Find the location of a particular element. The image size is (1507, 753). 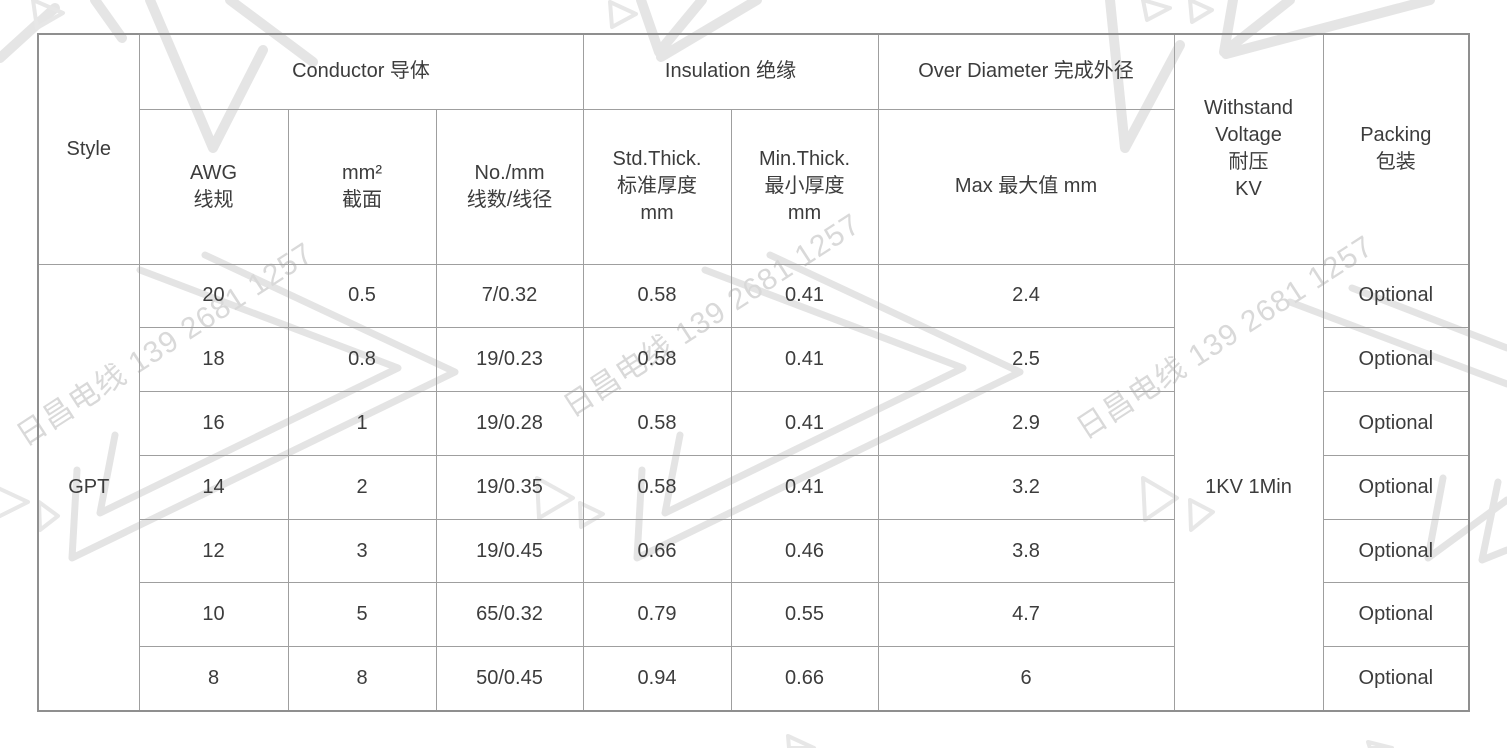

awg-cell: 8 is located at coordinates (213, 679).